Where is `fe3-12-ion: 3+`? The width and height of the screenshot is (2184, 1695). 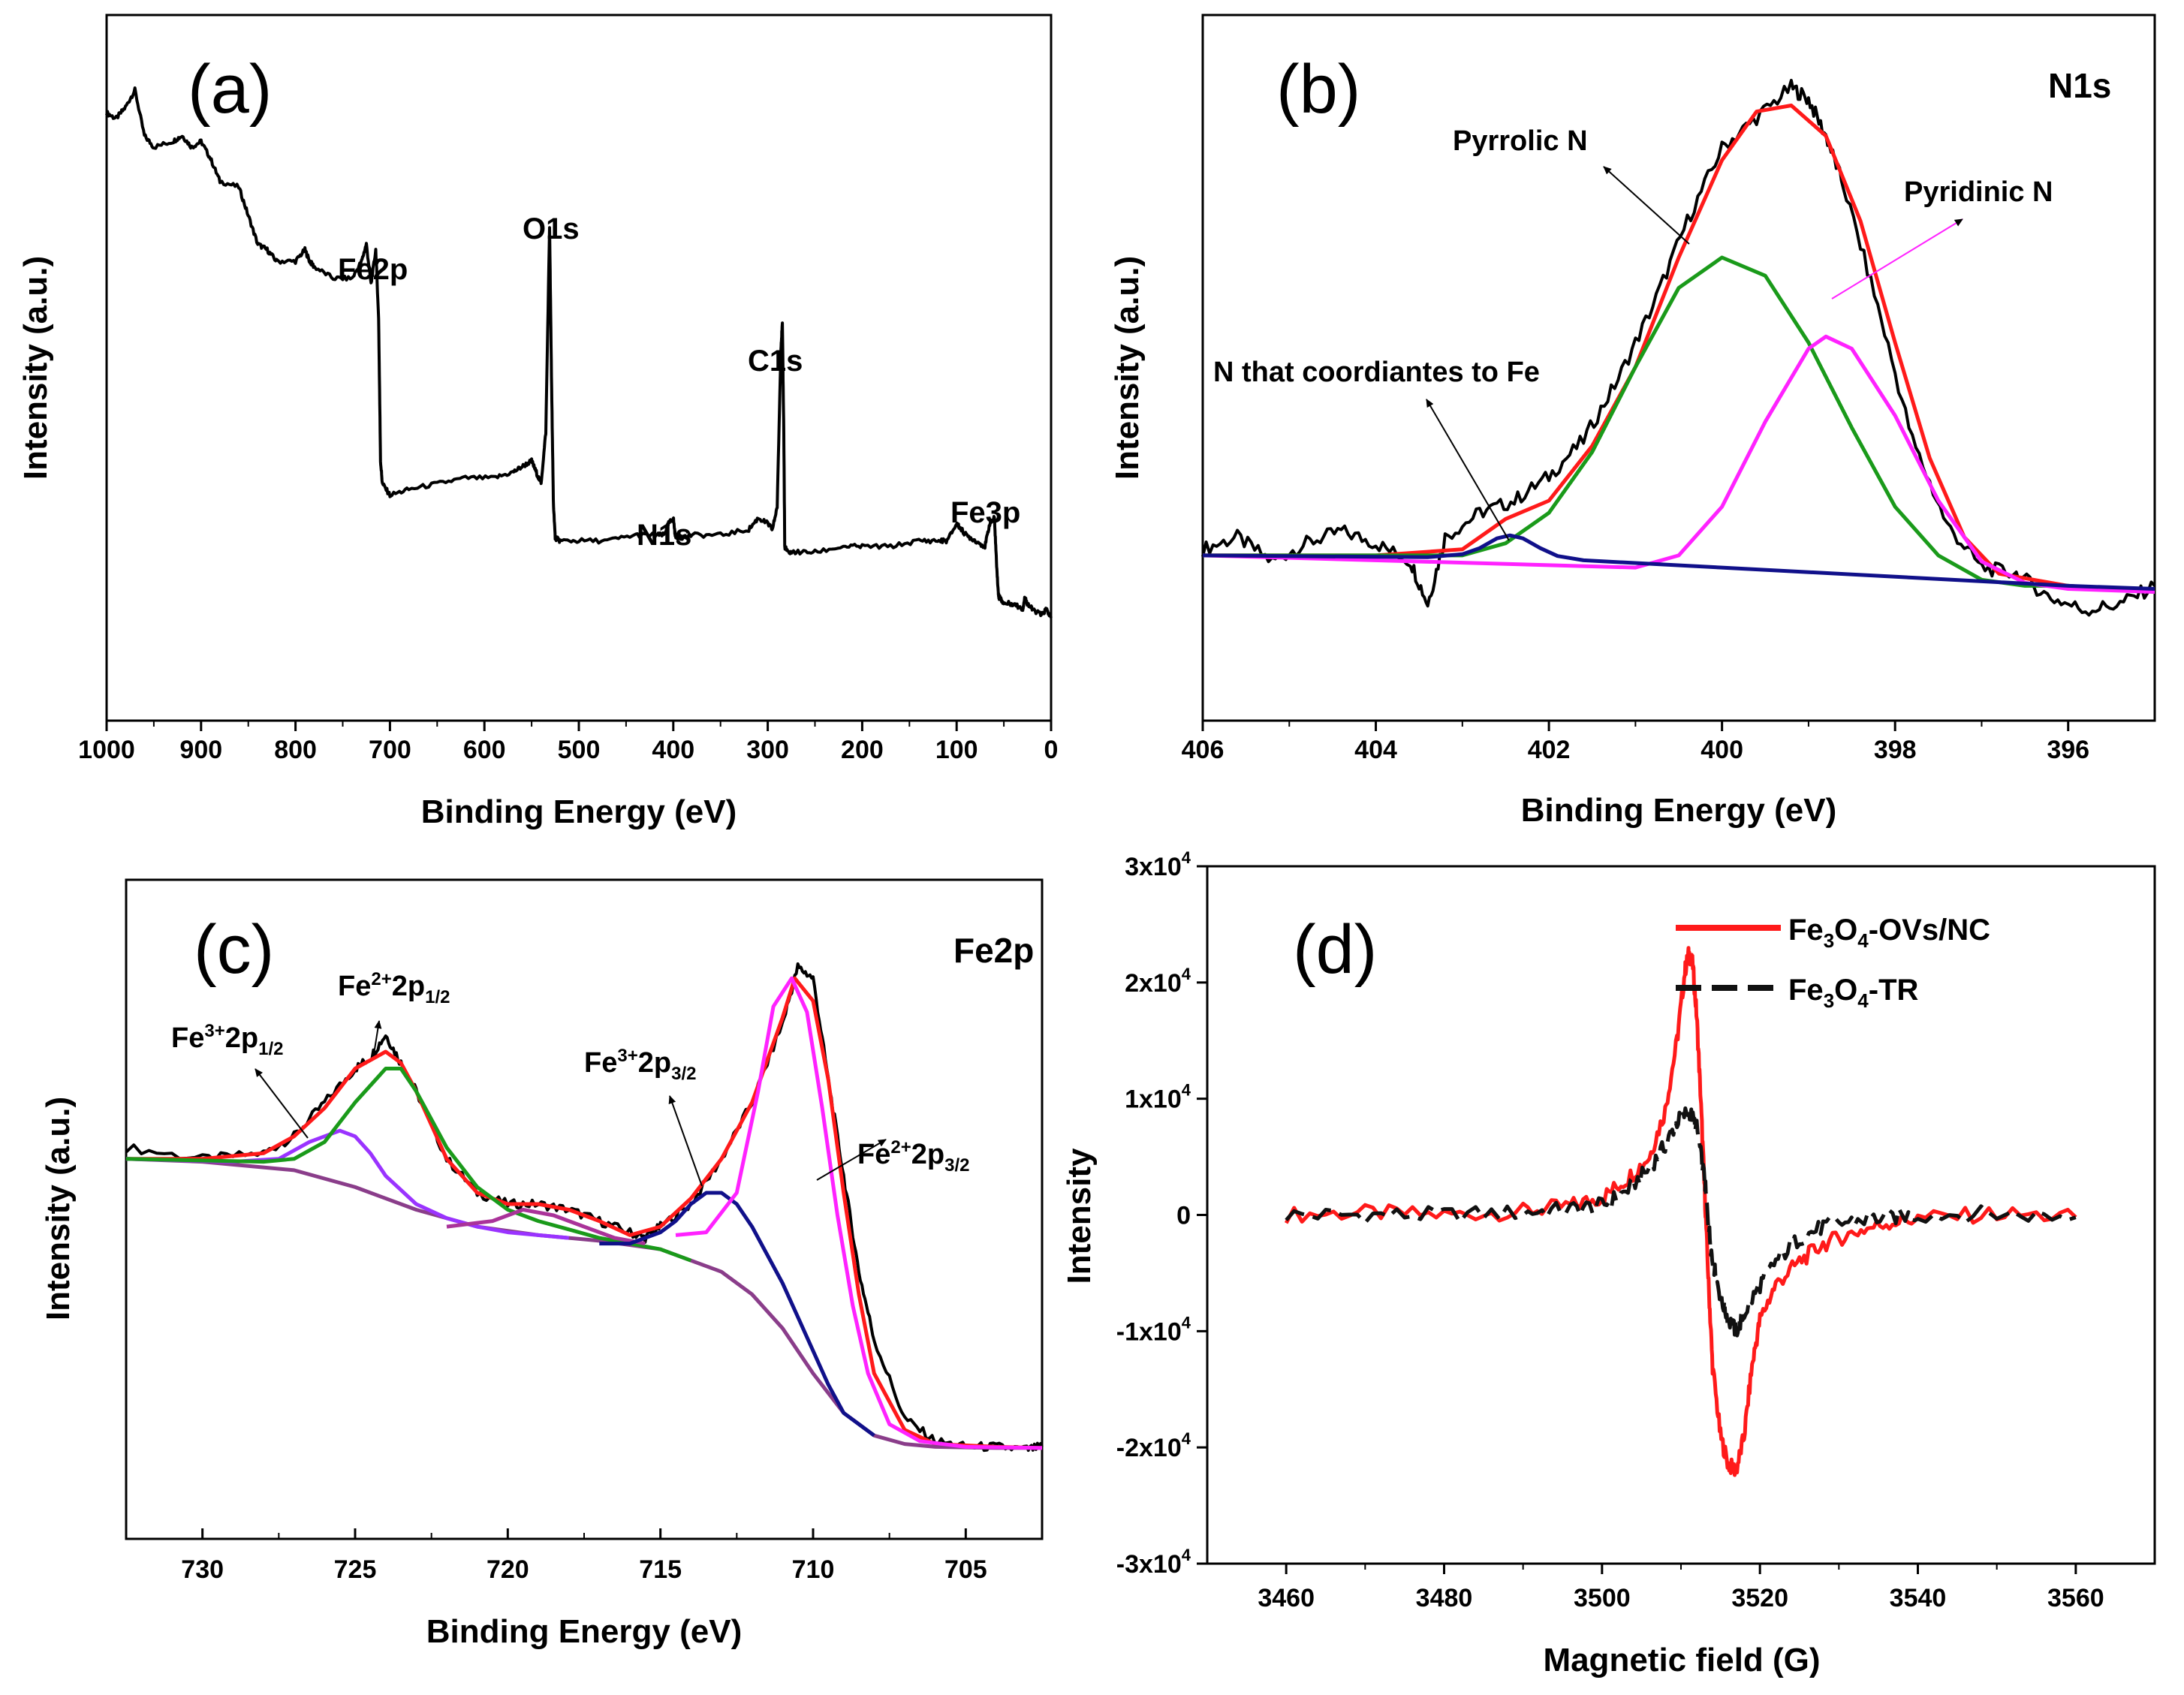 fe3-12-ion: 3+ is located at coordinates (214, 1031).